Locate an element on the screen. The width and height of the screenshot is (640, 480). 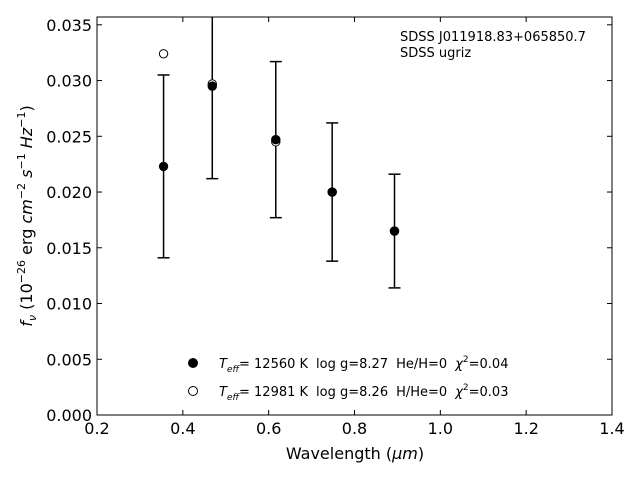
x-tick-label: 0.6 is located at coordinates (268, 428).